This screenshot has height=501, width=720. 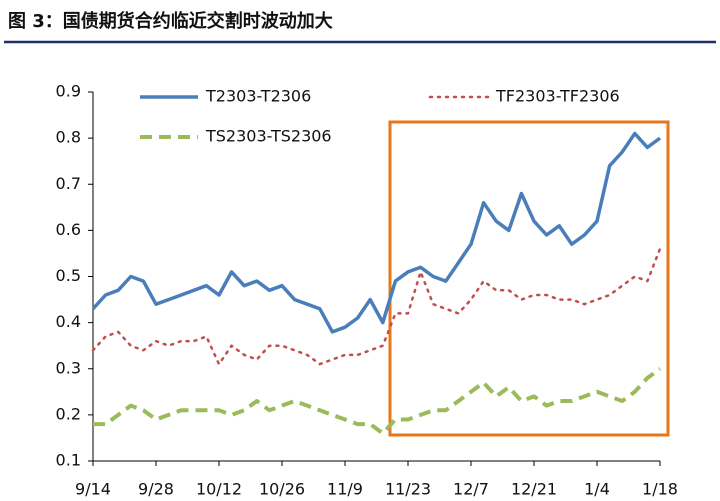 What do you see at coordinates (219, 489) in the screenshot?
I see `x-tick-label: 10/12` at bounding box center [219, 489].